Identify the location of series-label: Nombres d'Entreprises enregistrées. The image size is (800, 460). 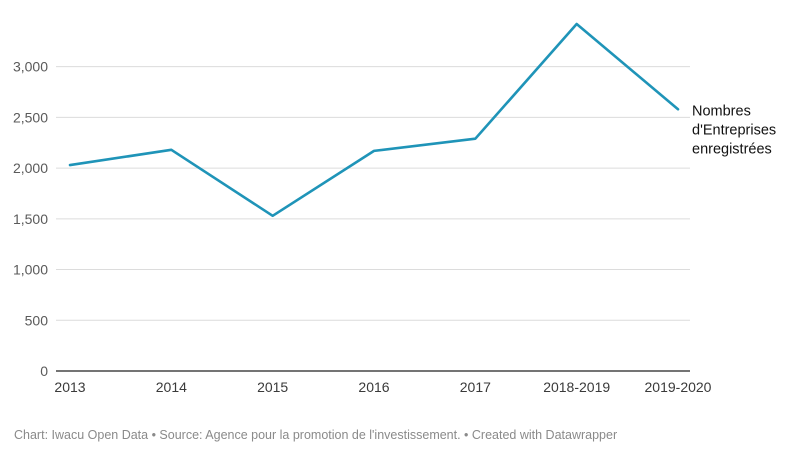
(734, 130).